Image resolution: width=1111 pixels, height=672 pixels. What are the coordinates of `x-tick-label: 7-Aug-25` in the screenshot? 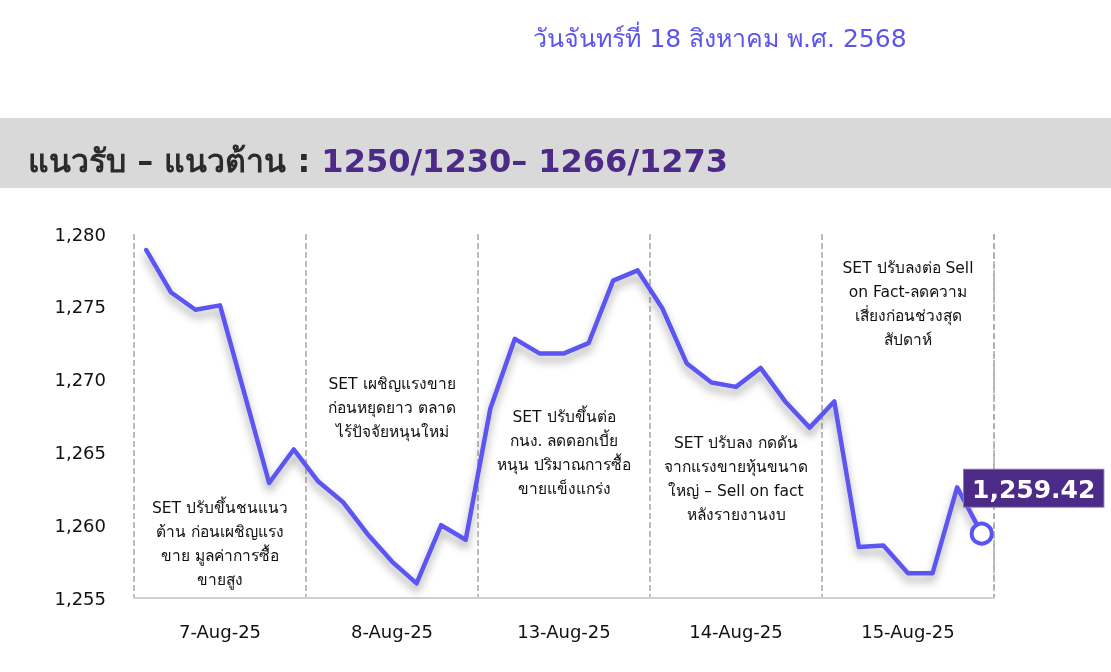 It's located at (220, 631).